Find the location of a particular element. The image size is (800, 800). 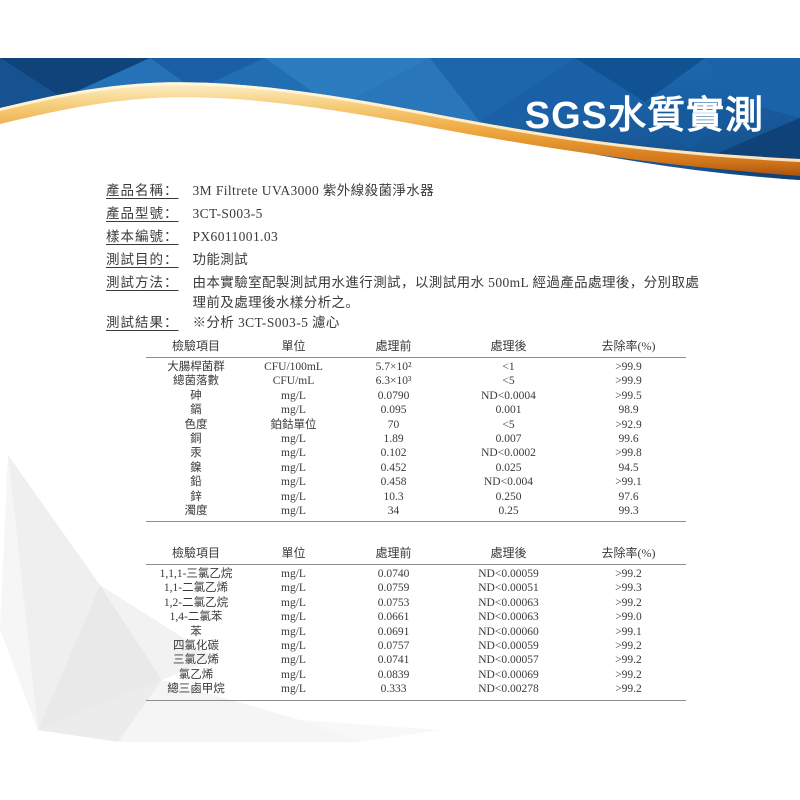

table-cell: 1.89 is located at coordinates (393, 438).